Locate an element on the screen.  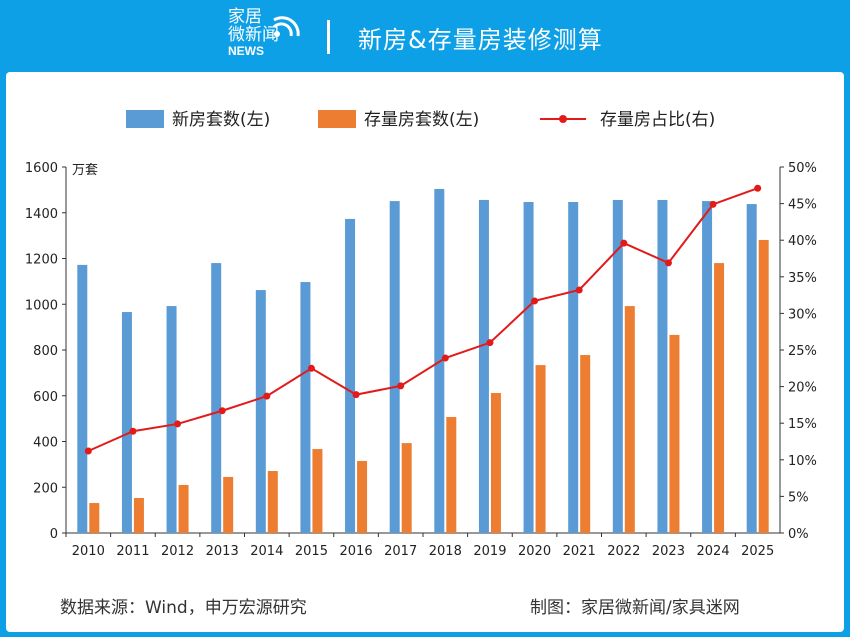
right-tick-label: 5% is located at coordinates (798, 497).